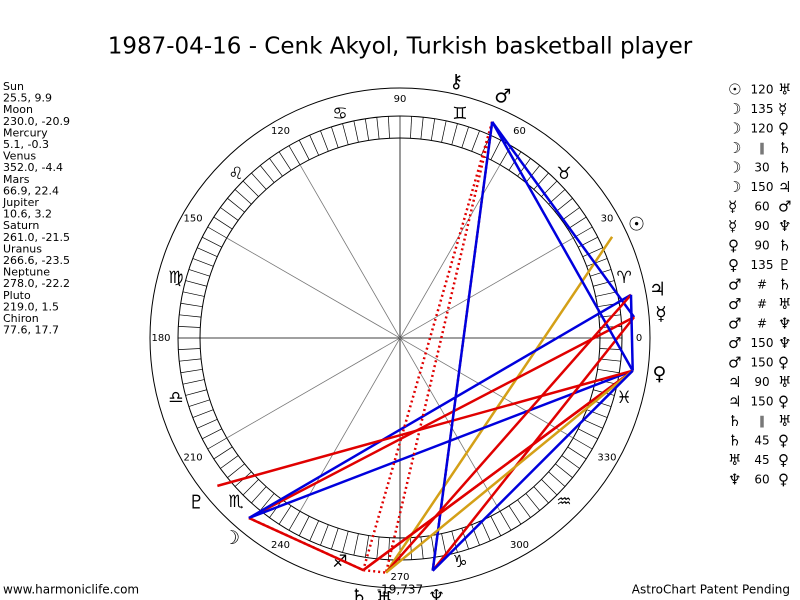  What do you see at coordinates (502, 97) in the screenshot?
I see `planet-glyph: ♂` at bounding box center [502, 97].